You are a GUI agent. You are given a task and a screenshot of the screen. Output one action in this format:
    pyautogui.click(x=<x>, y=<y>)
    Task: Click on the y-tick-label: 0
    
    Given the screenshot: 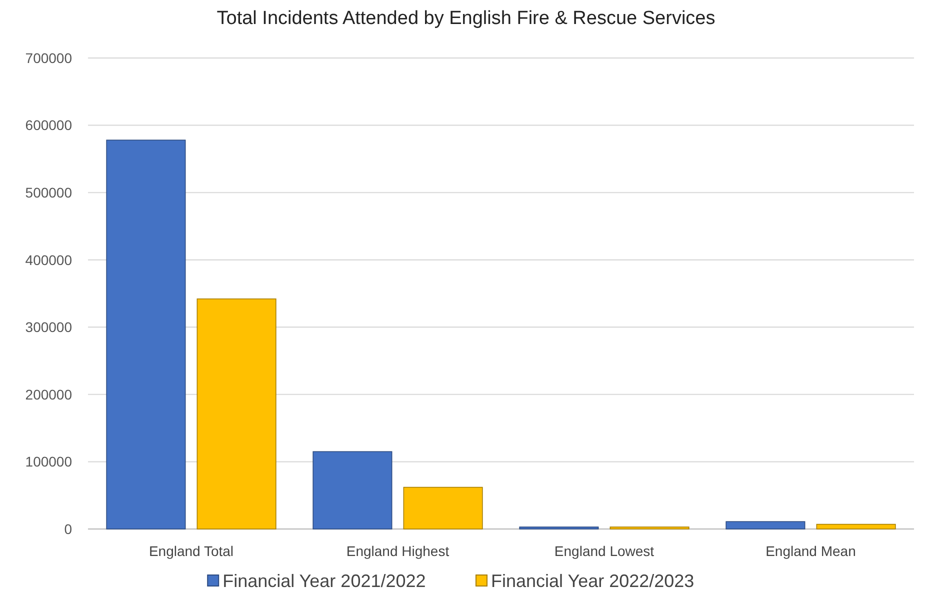 What is the action you would take?
    pyautogui.click(x=68, y=528)
    